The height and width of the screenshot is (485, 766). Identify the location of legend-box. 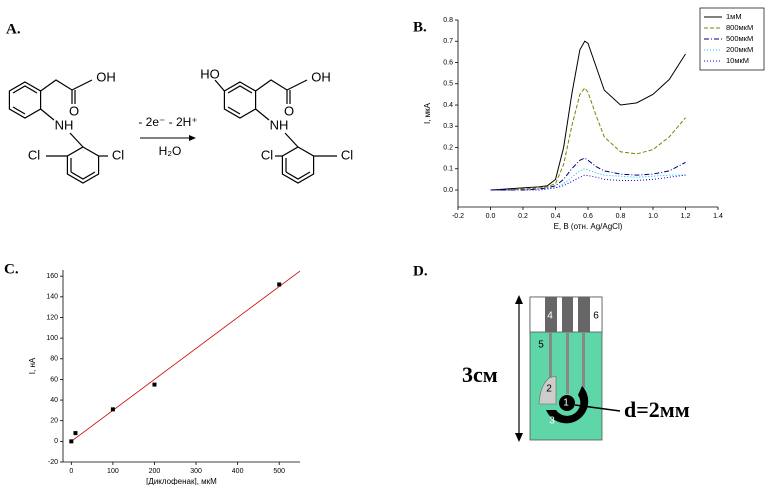
(732, 39).